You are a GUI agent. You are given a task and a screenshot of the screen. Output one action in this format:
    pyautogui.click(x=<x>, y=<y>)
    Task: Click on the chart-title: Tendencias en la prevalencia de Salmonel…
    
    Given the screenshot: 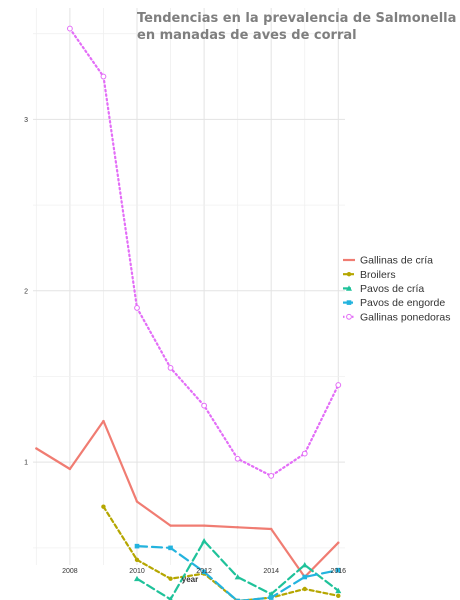 What is the action you would take?
    pyautogui.click(x=296, y=27)
    